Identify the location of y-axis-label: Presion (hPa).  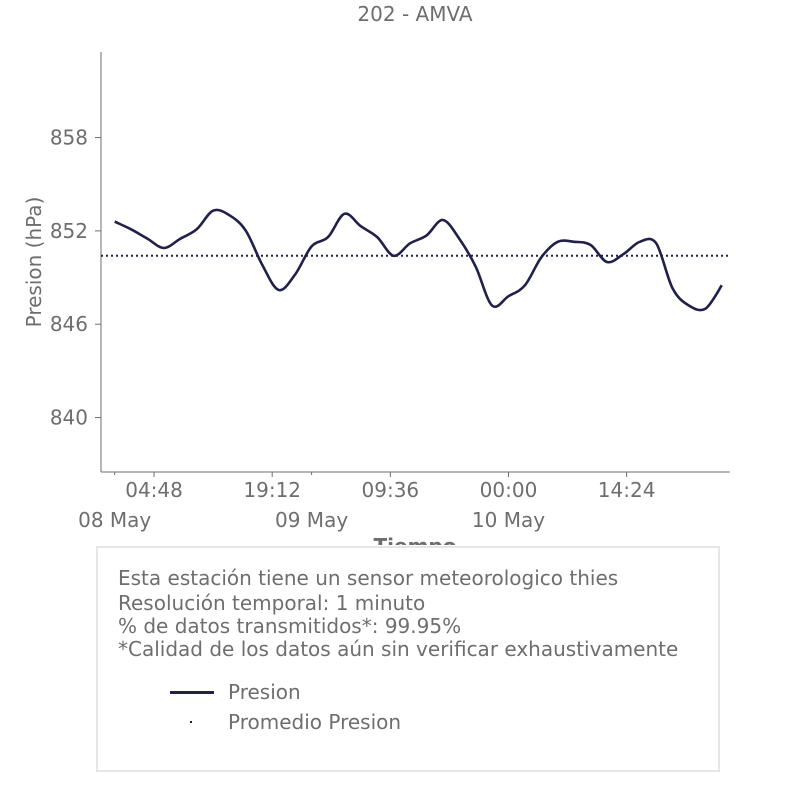
(34, 262).